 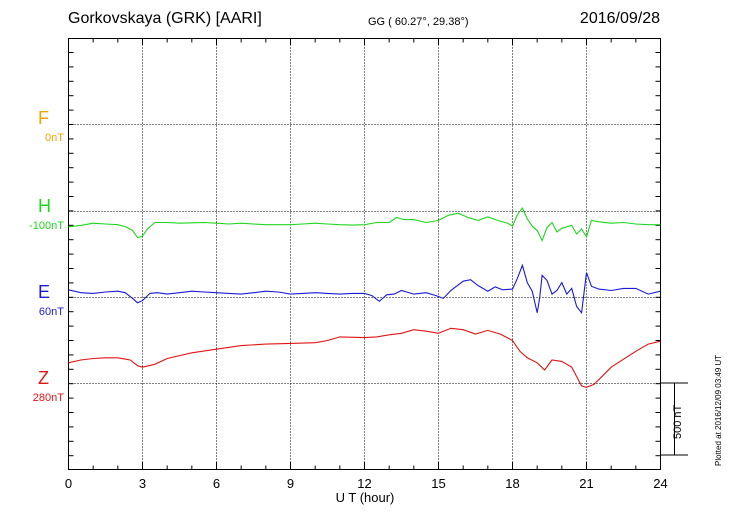 What do you see at coordinates (364, 289) in the screenshot?
I see `series-line-e` at bounding box center [364, 289].